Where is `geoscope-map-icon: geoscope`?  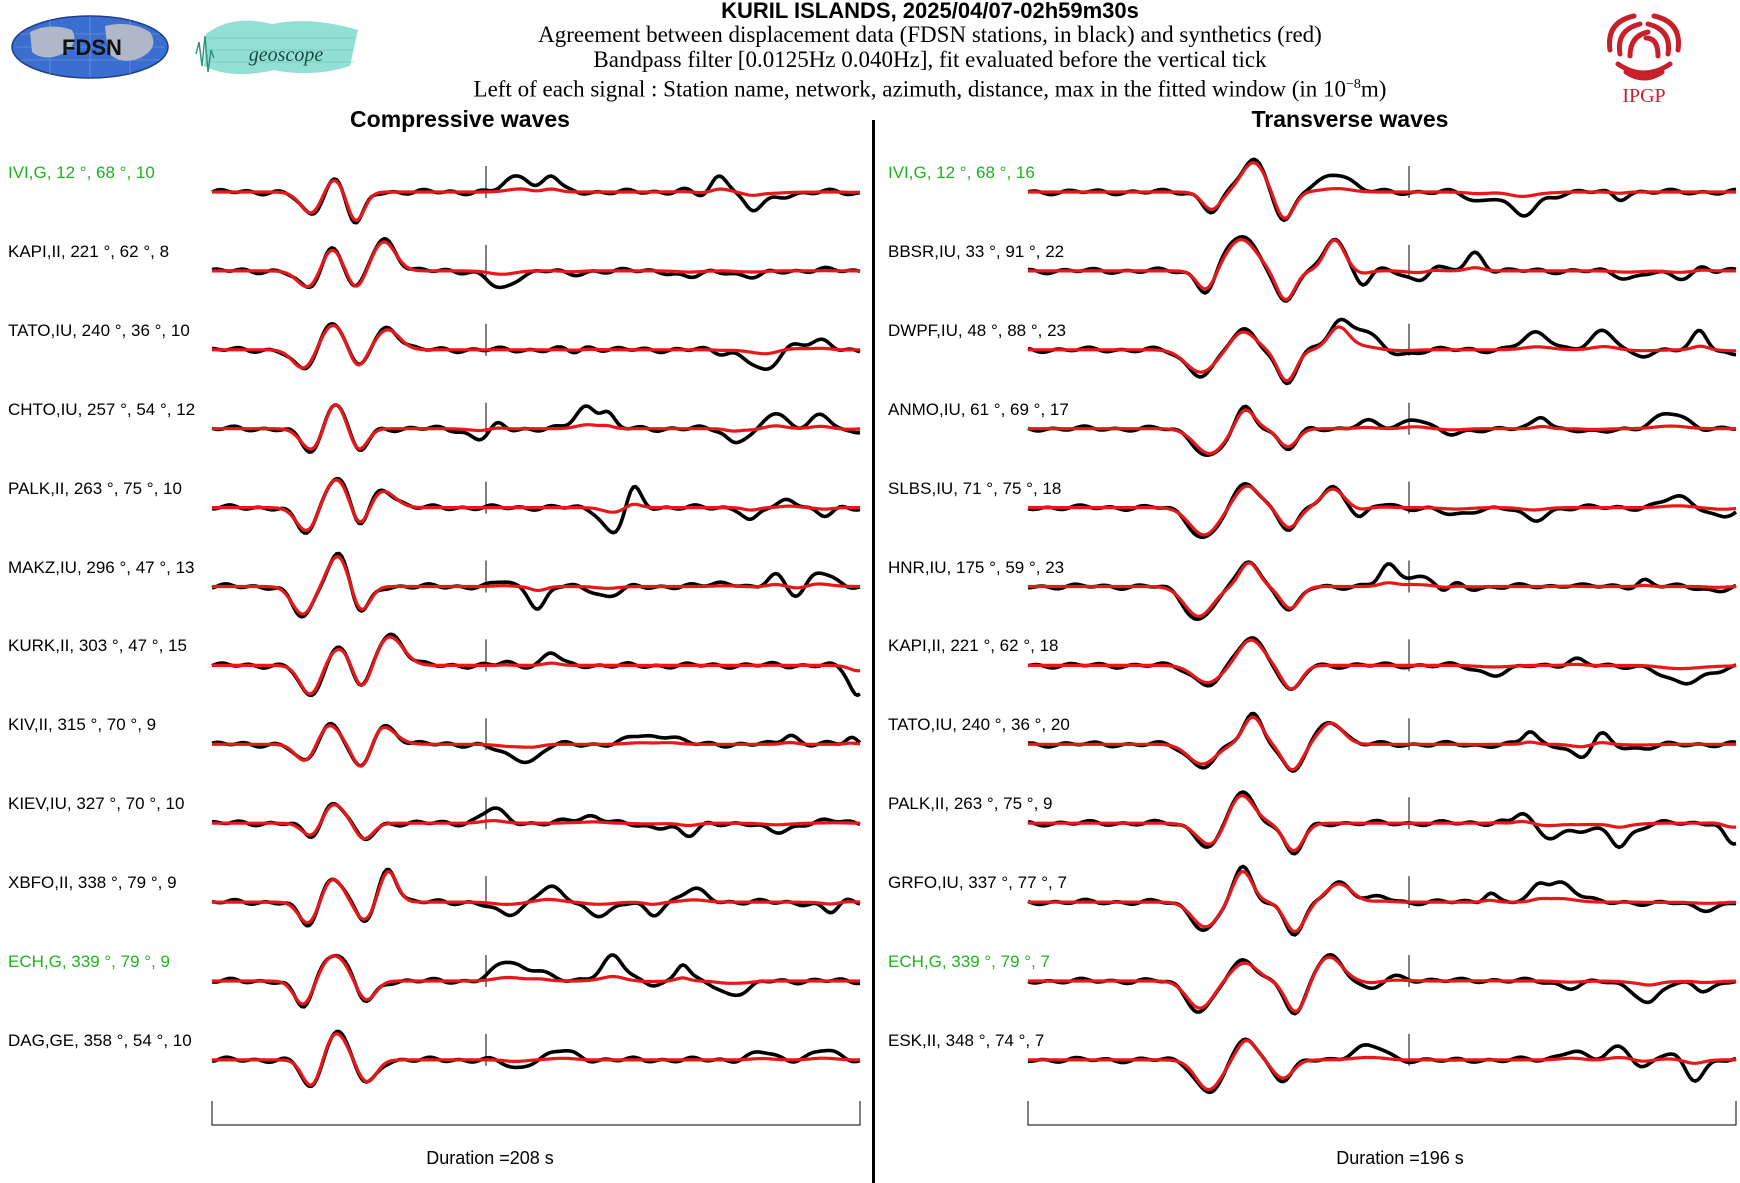
geoscope-map-icon: geoscope is located at coordinates (276, 47).